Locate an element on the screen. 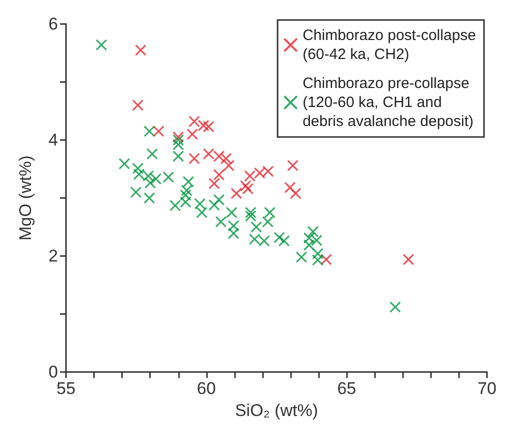  y-axis-title: MgO (wt%) is located at coordinates (25, 198).